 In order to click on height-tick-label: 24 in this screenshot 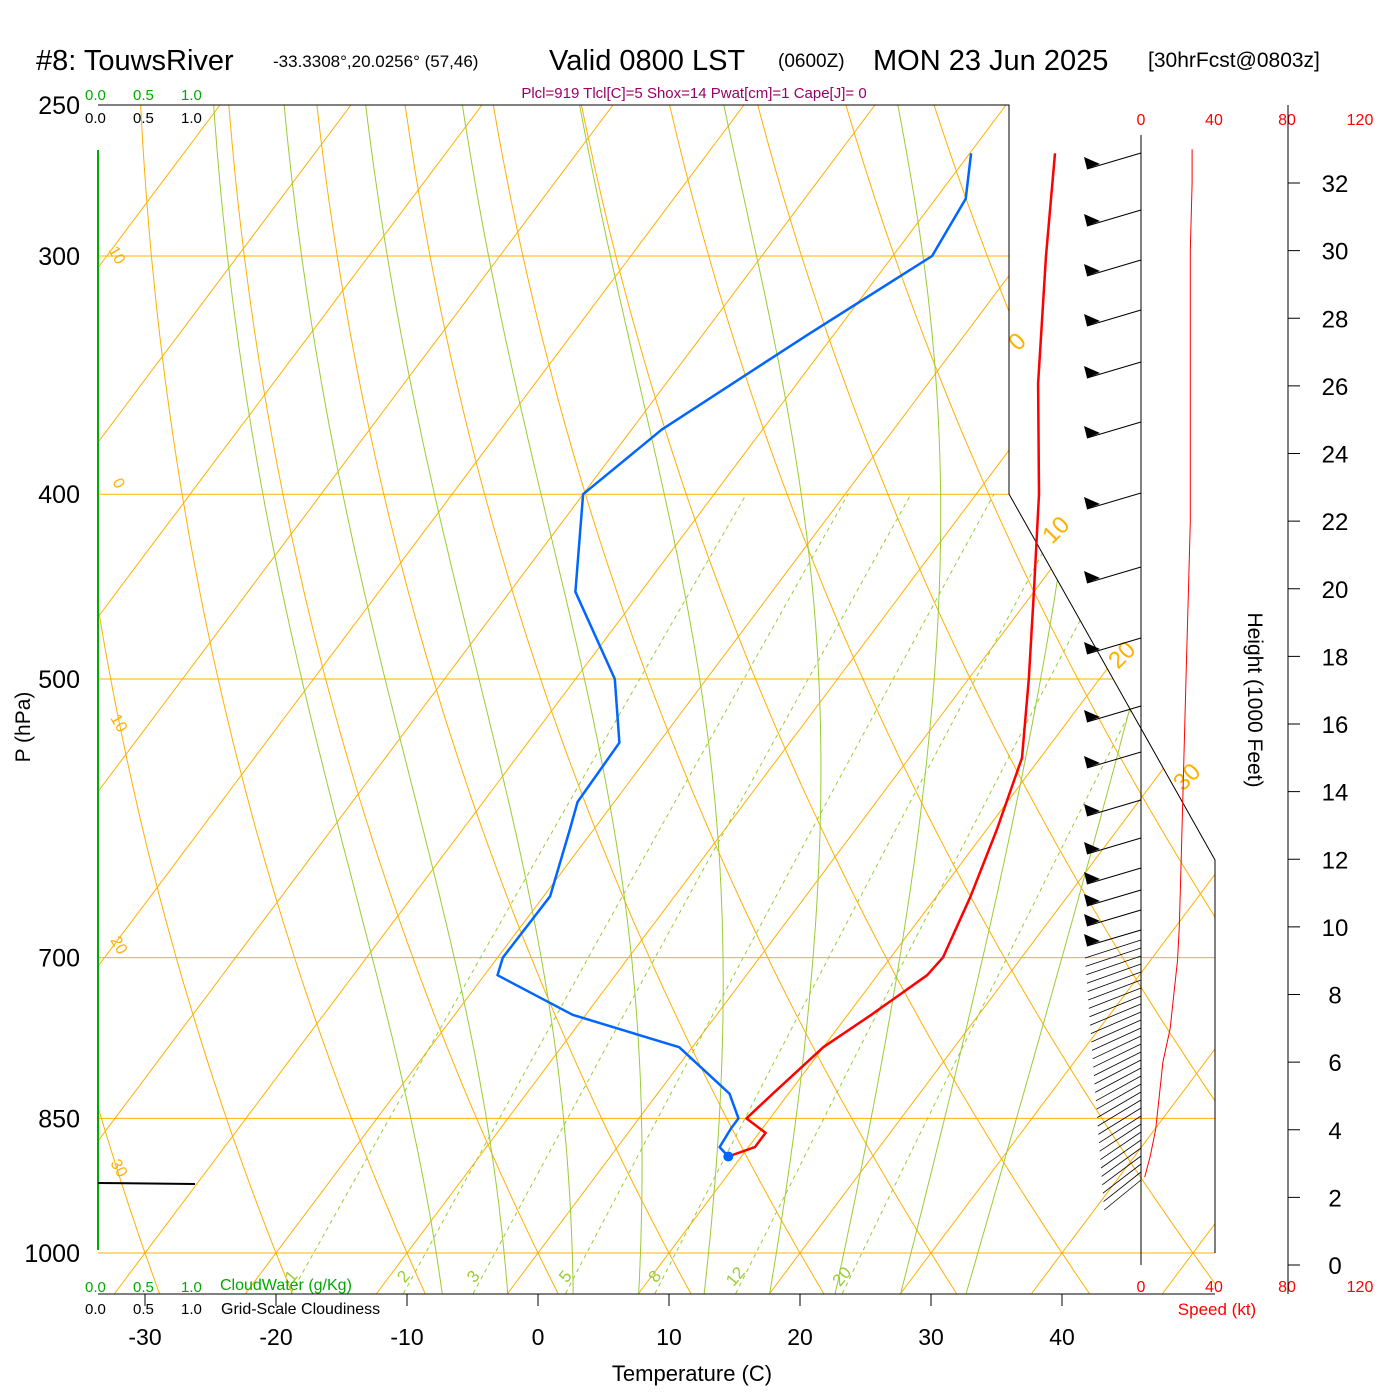, I will do `click(1335, 455)`.